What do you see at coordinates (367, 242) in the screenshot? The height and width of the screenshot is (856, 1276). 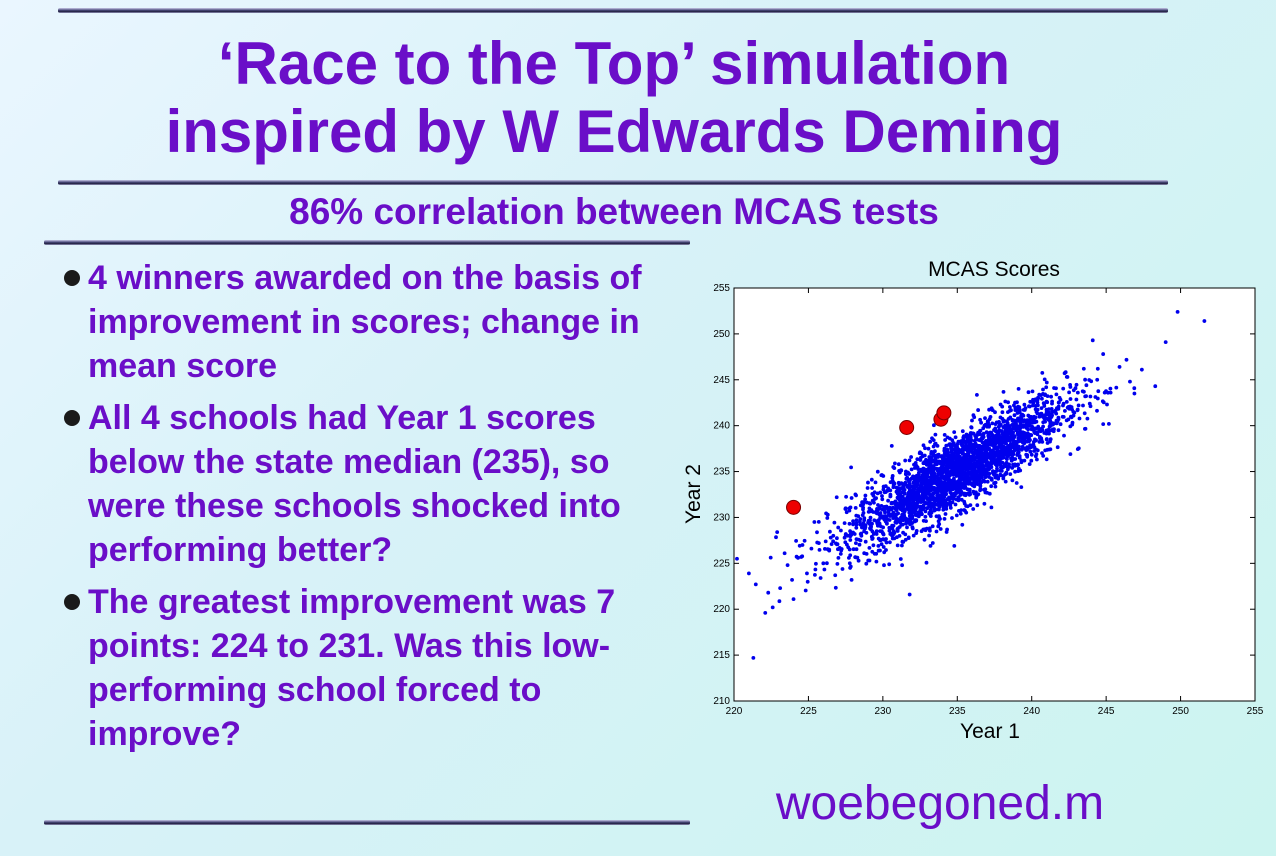 I see `subtitle-rule` at bounding box center [367, 242].